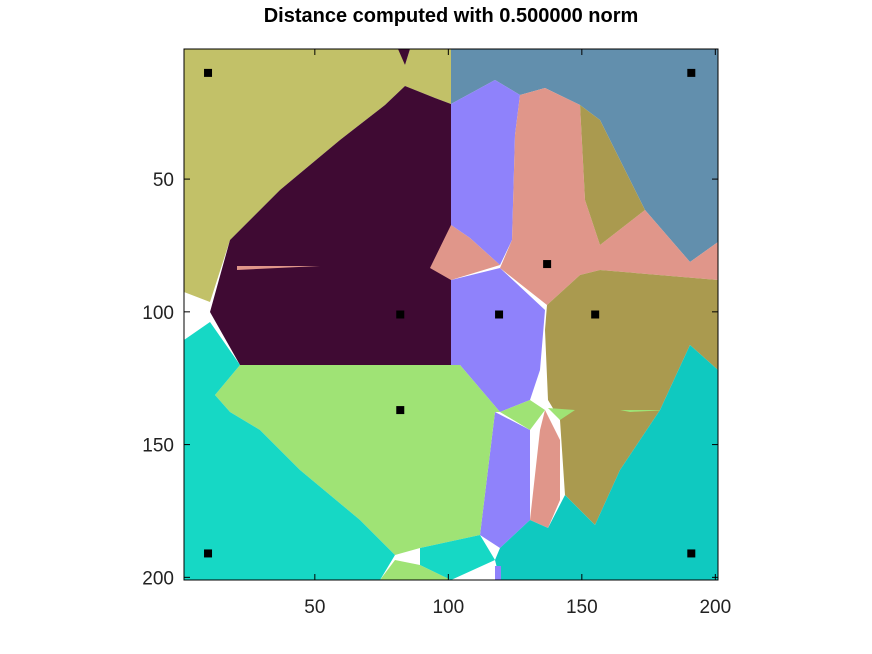 This screenshot has height=654, width=872. What do you see at coordinates (317, 175) in the screenshot?
I see `region-top-left` at bounding box center [317, 175].